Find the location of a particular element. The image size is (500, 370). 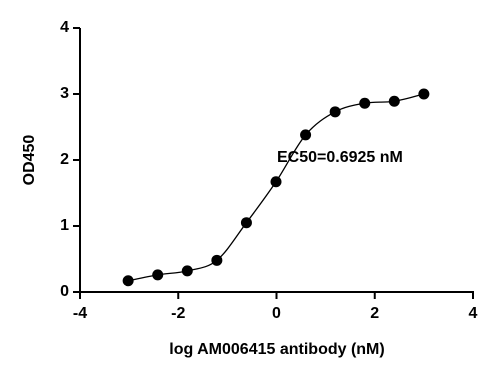

y-tick-label: 4 is located at coordinates (64, 27).